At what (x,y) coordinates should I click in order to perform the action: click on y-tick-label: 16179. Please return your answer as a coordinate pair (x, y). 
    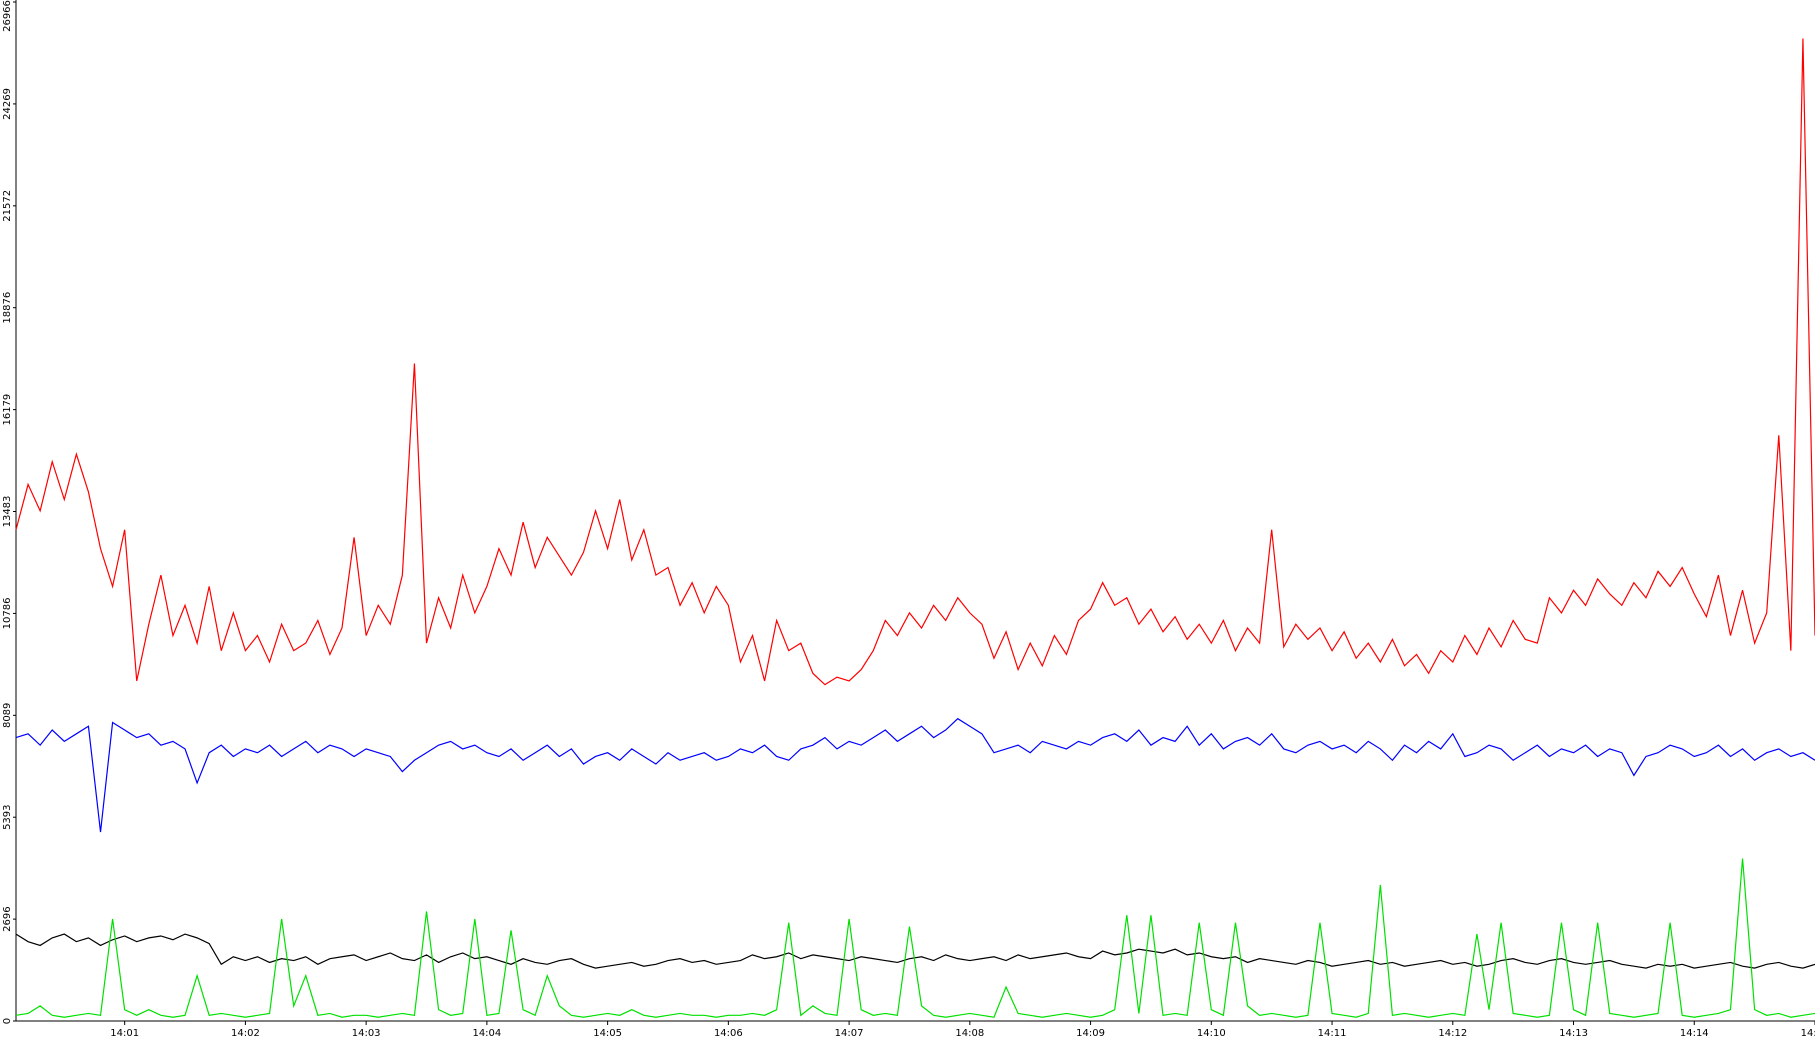
    Looking at the image, I should click on (7, 410).